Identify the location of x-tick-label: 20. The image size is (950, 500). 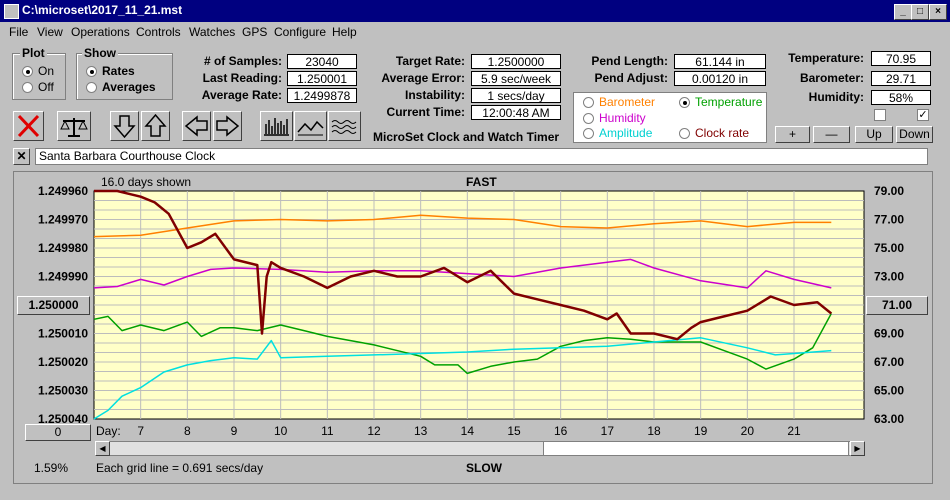
(748, 431).